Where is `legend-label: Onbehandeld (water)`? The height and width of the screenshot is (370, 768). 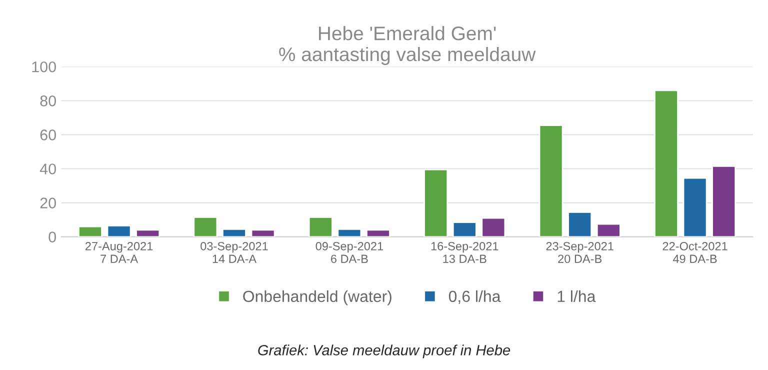 legend-label: Onbehandeld (water) is located at coordinates (317, 298).